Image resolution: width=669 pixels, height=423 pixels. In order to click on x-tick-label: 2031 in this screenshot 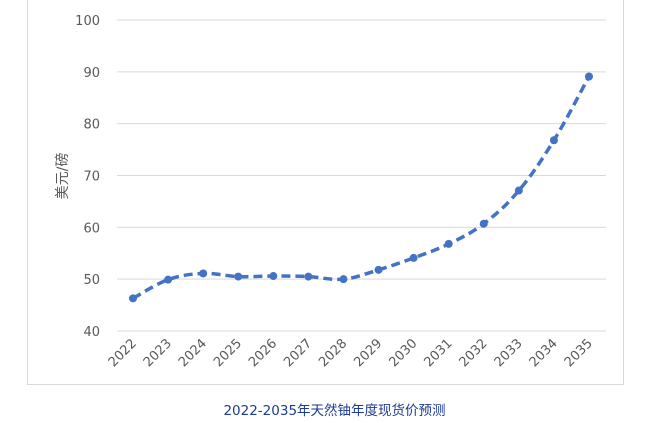, I will do `click(439, 353)`.